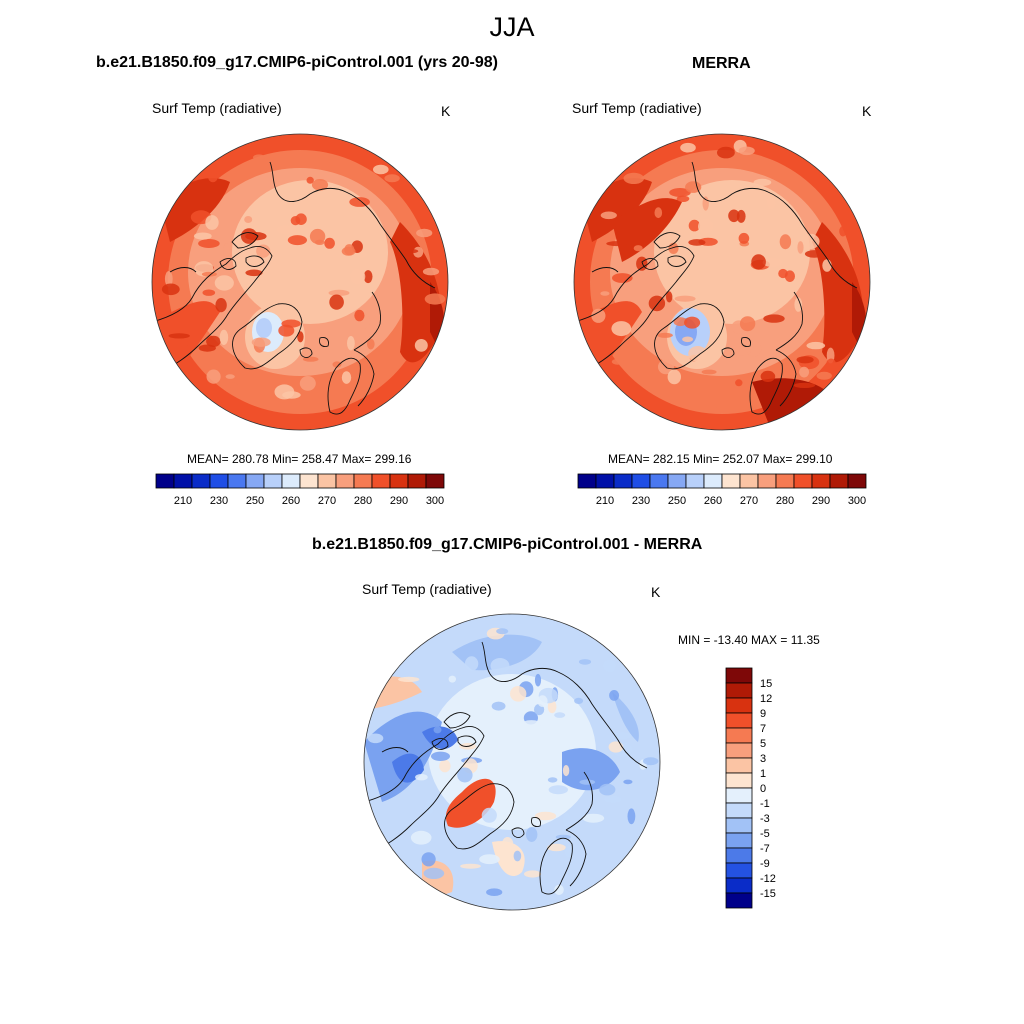 The image size is (1024, 1024). What do you see at coordinates (749, 640) in the screenshot?
I see `panel-3-stats: MIN = -13.40 MAX = 11.35` at bounding box center [749, 640].